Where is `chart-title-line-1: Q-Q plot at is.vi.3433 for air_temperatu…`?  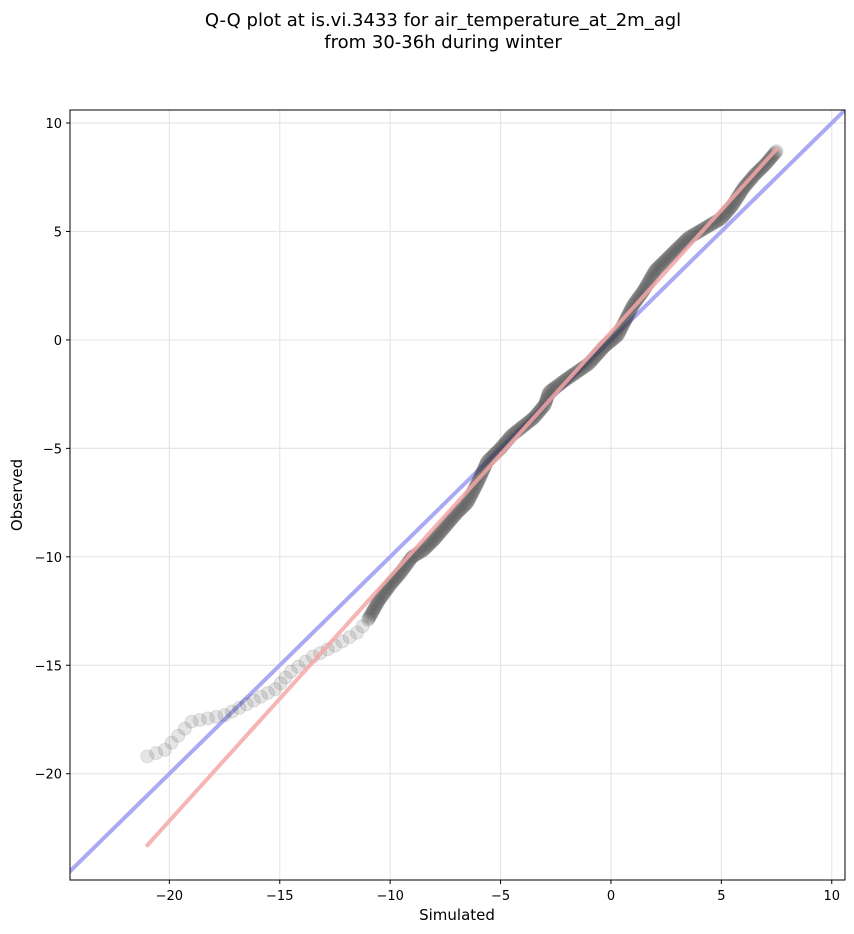 chart-title-line-1: Q-Q plot at is.vi.3433 for air_temperatu… is located at coordinates (443, 20).